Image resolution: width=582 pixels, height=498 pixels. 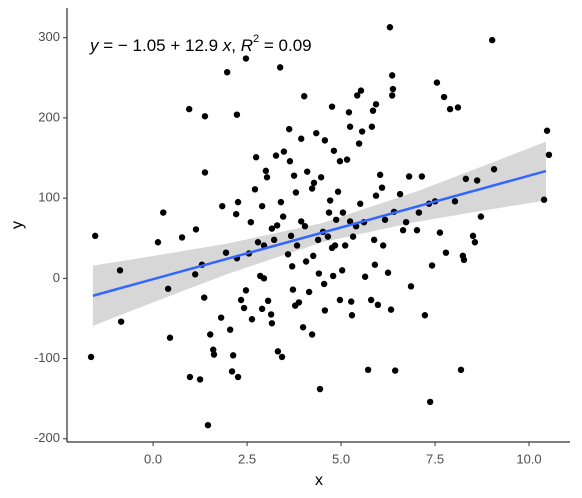 I want to click on annotation-part: = 0.09, so click(x=285, y=45).